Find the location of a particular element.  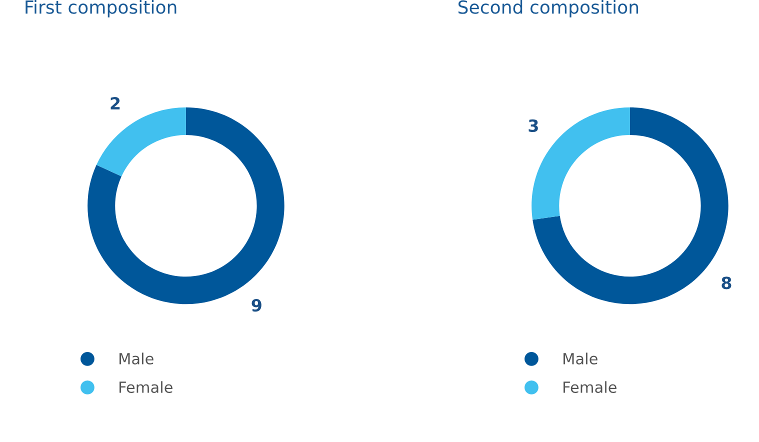

data-label: 3 is located at coordinates (533, 125).